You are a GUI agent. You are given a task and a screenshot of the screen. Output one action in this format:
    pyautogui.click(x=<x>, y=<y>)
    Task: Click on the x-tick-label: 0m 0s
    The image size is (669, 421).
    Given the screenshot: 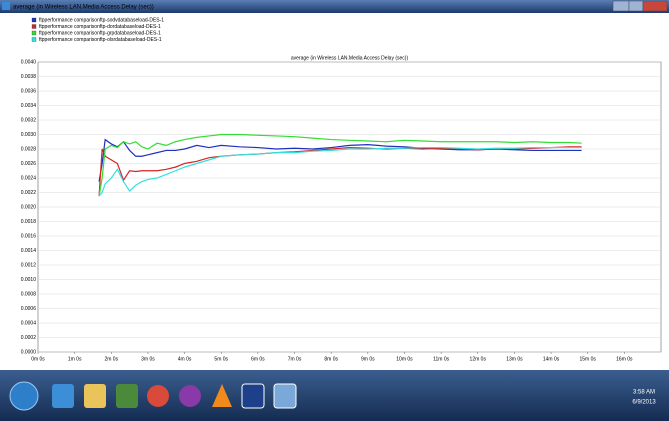 What is the action you would take?
    pyautogui.click(x=38, y=359)
    